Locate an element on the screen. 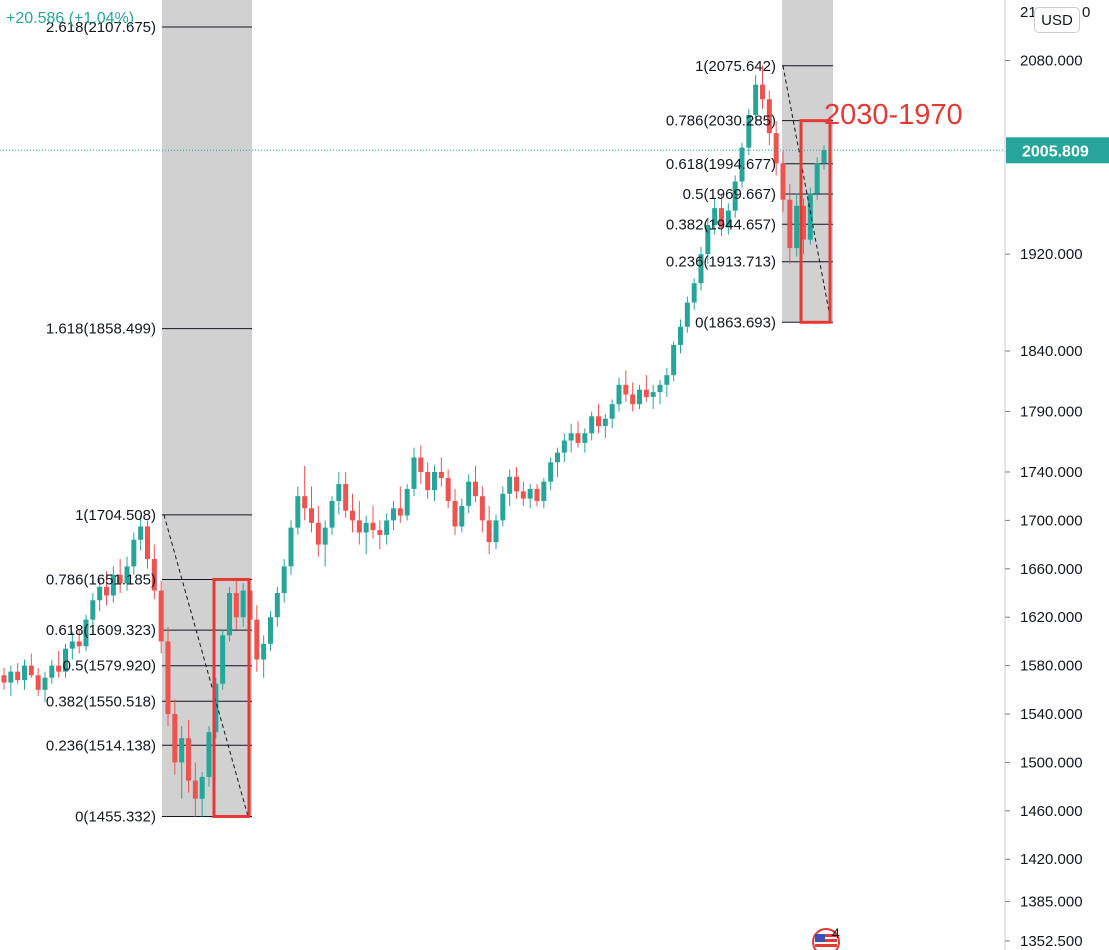 The image size is (1109, 950). current-price-value: 2005.809 is located at coordinates (1055, 151).